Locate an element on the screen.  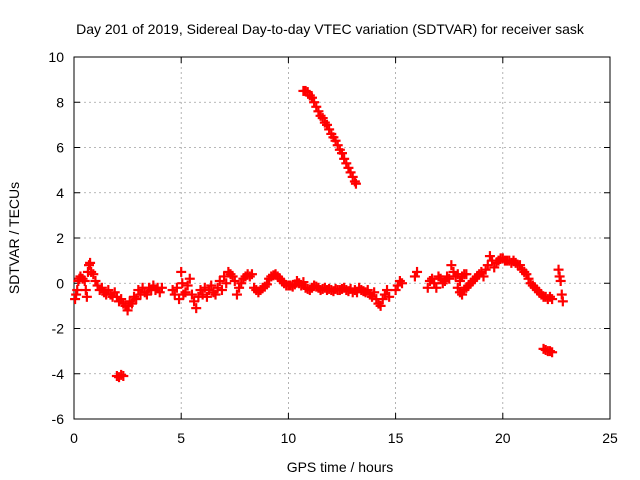
y-tick-label: -4 is located at coordinates (58, 374).